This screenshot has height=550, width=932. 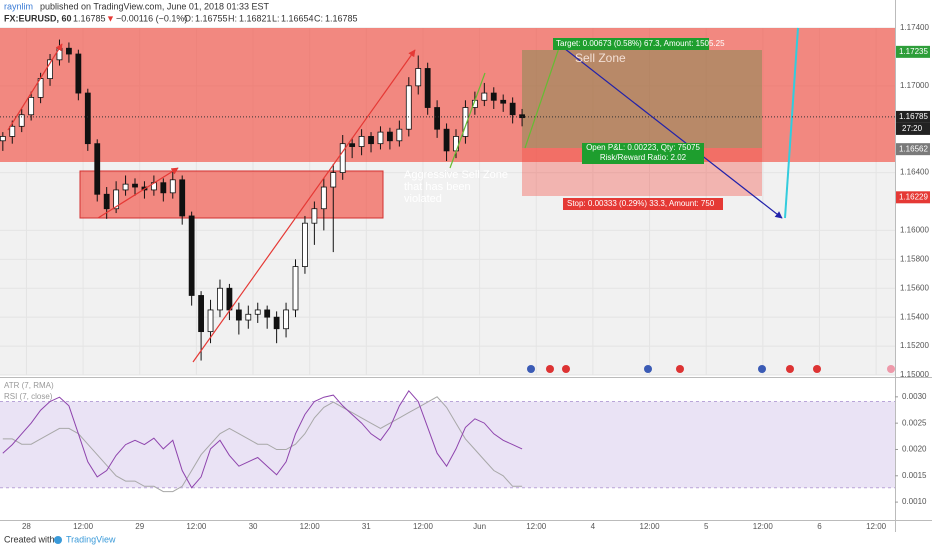 I want to click on brand-logo, so click(x=58, y=540).